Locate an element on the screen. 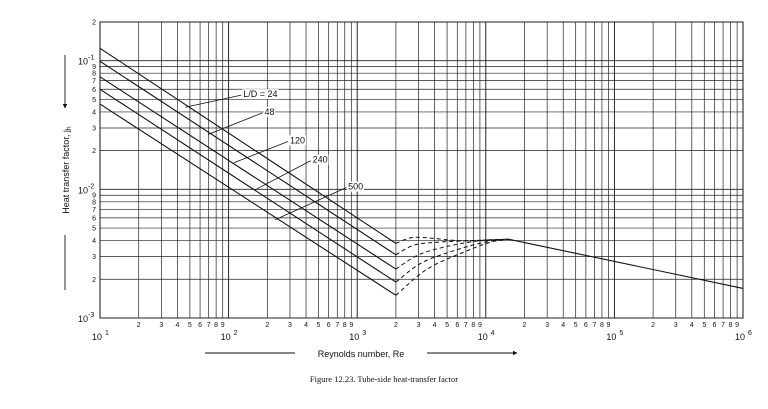 The width and height of the screenshot is (768, 409). series-label-1: L/D = 24 is located at coordinates (260, 94).